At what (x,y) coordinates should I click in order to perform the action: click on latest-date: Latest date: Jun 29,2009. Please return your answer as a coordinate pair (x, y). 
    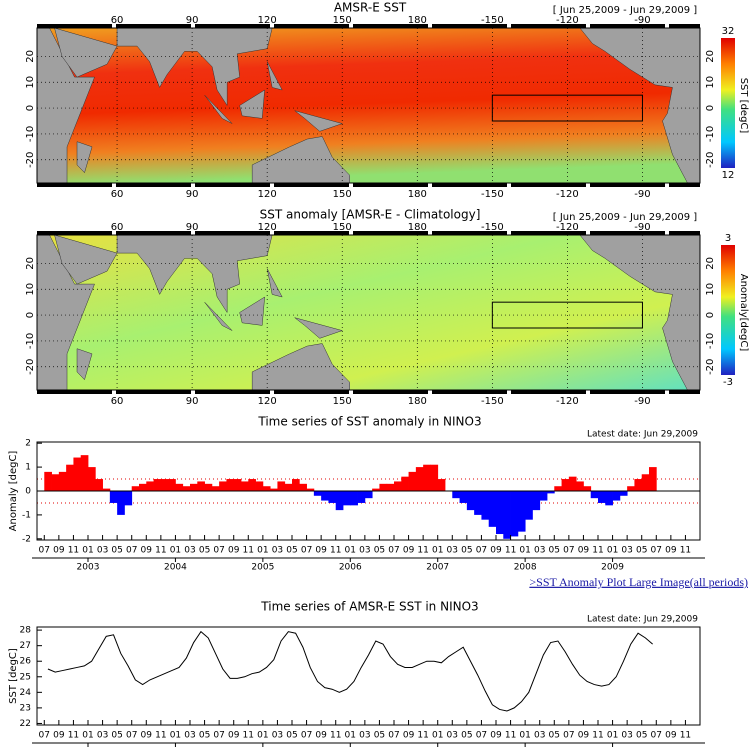
    Looking at the image, I should click on (642, 620).